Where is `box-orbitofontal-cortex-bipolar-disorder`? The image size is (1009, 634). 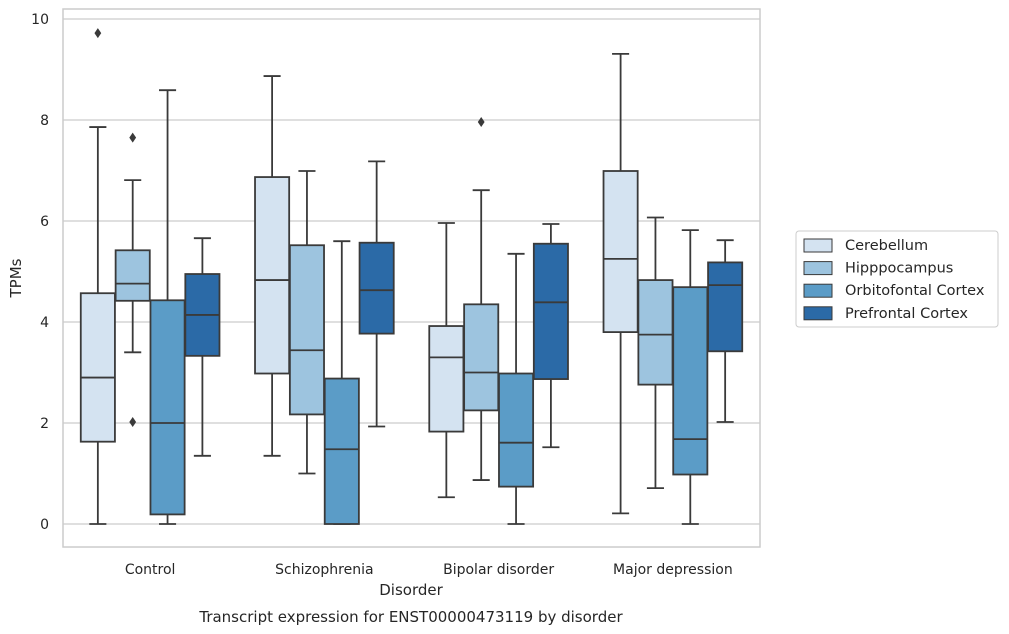
box-orbitofontal-cortex-bipolar-disorder is located at coordinates (516, 388).